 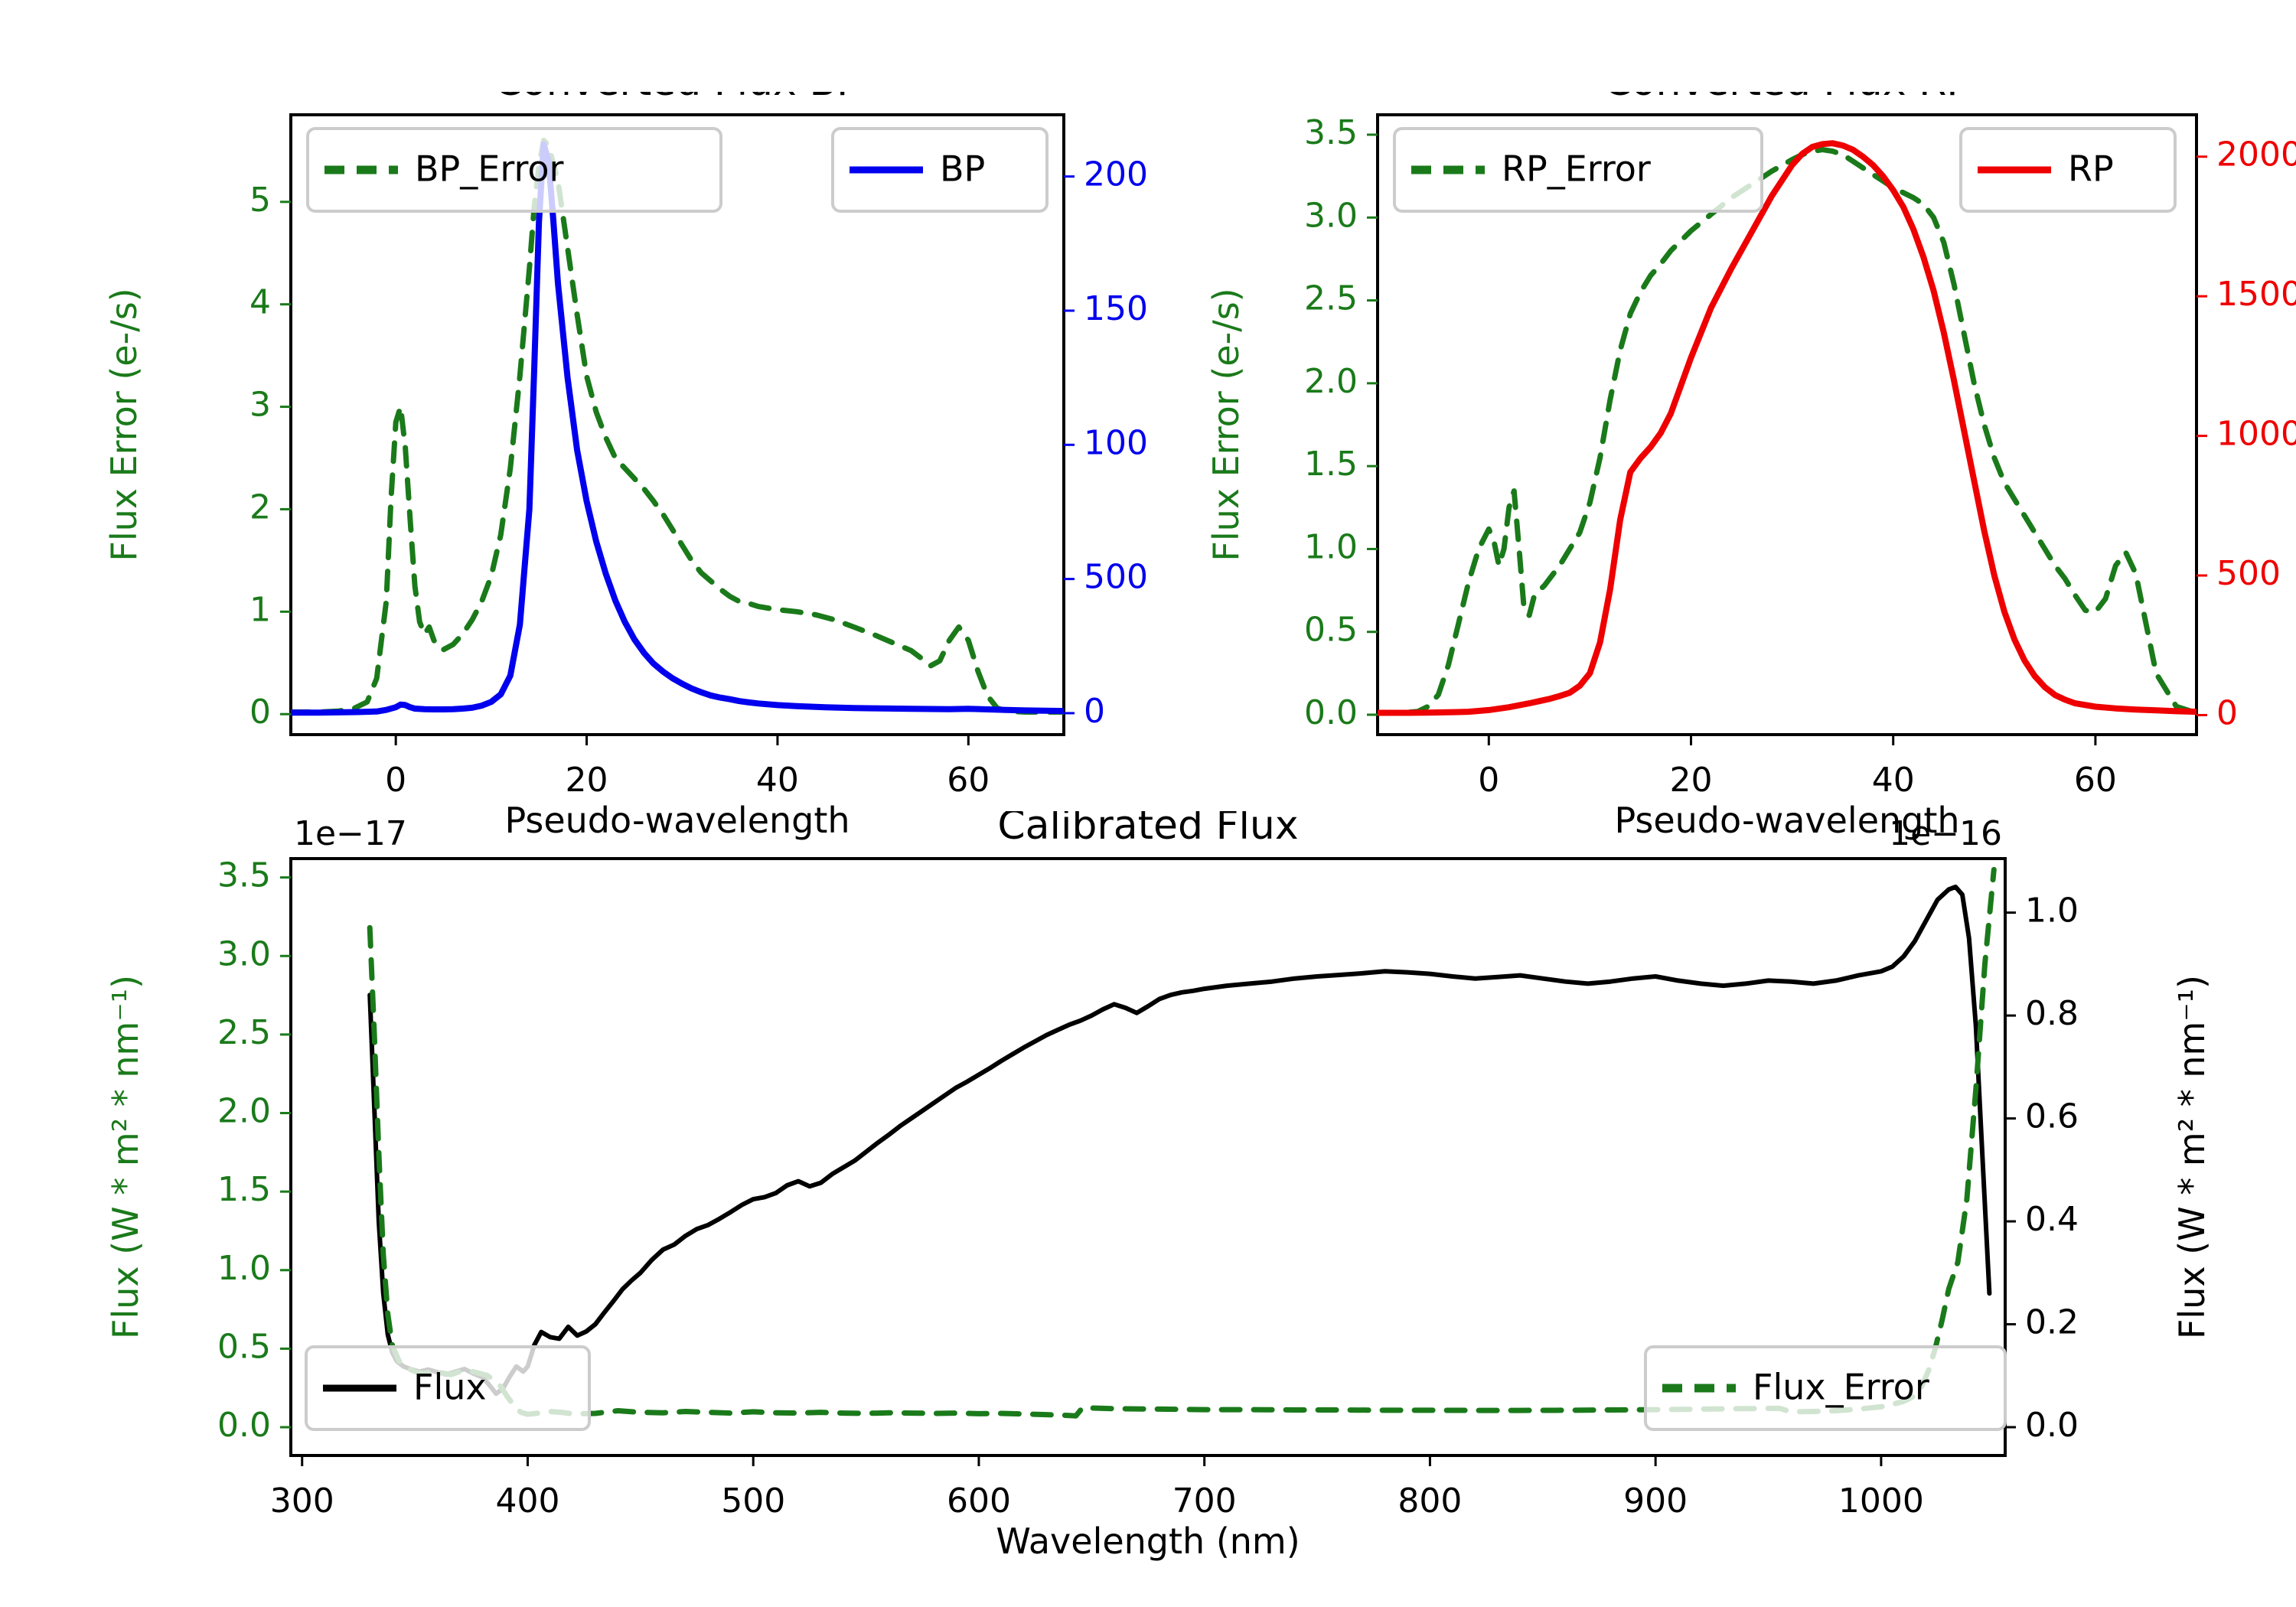 What do you see at coordinates (260, 405) in the screenshot?
I see `y-left-tick-label: 3` at bounding box center [260, 405].